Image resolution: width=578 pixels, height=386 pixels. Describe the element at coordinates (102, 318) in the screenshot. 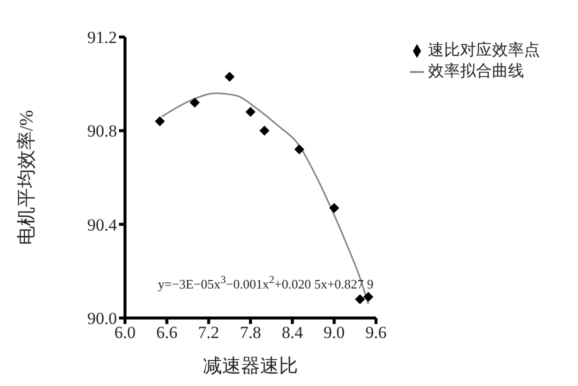

I see `y-tick-label: 90.0` at that location.